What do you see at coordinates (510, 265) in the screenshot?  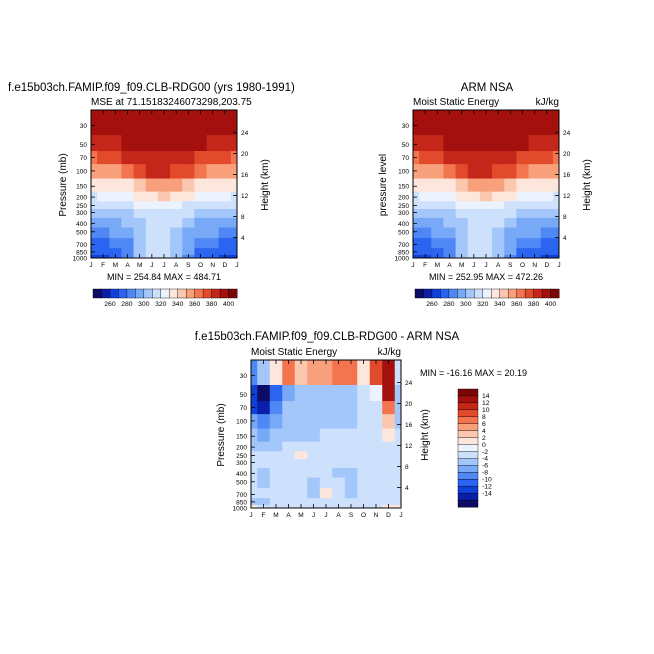 I see `month-tick-label: S` at bounding box center [510, 265].